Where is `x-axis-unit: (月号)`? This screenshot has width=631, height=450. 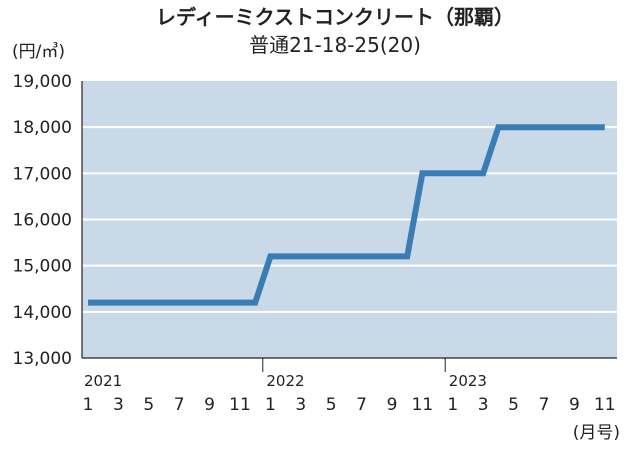
x-axis-unit: (月号) is located at coordinates (596, 433).